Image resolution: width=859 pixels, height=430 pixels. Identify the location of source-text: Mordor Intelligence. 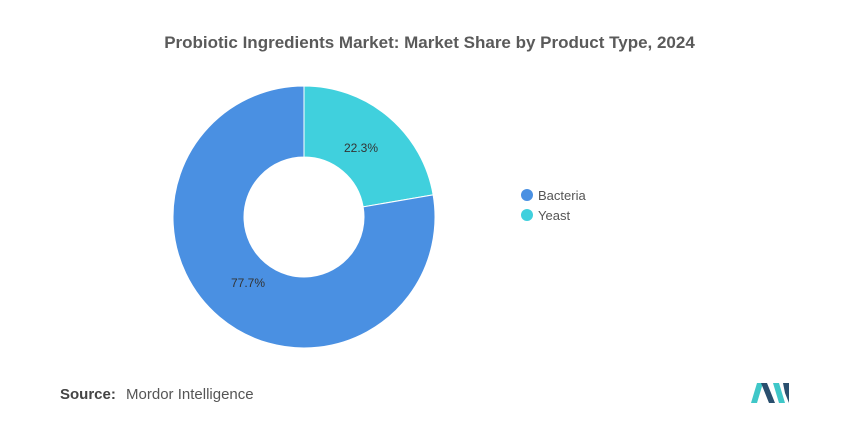
(190, 394).